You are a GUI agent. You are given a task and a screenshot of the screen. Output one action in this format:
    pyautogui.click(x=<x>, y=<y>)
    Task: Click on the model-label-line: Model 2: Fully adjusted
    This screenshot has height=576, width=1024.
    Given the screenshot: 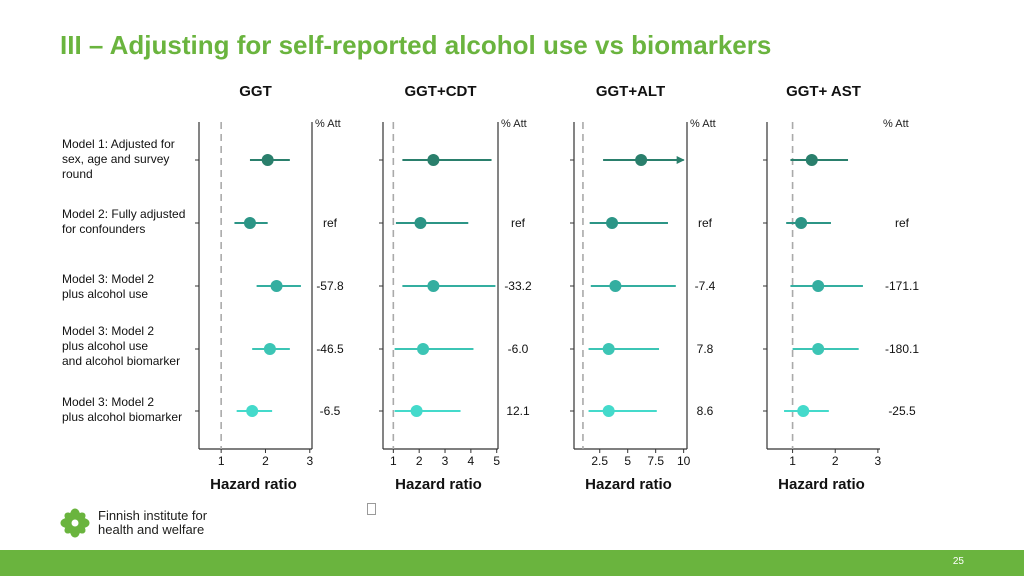 What is the action you would take?
    pyautogui.click(x=124, y=214)
    